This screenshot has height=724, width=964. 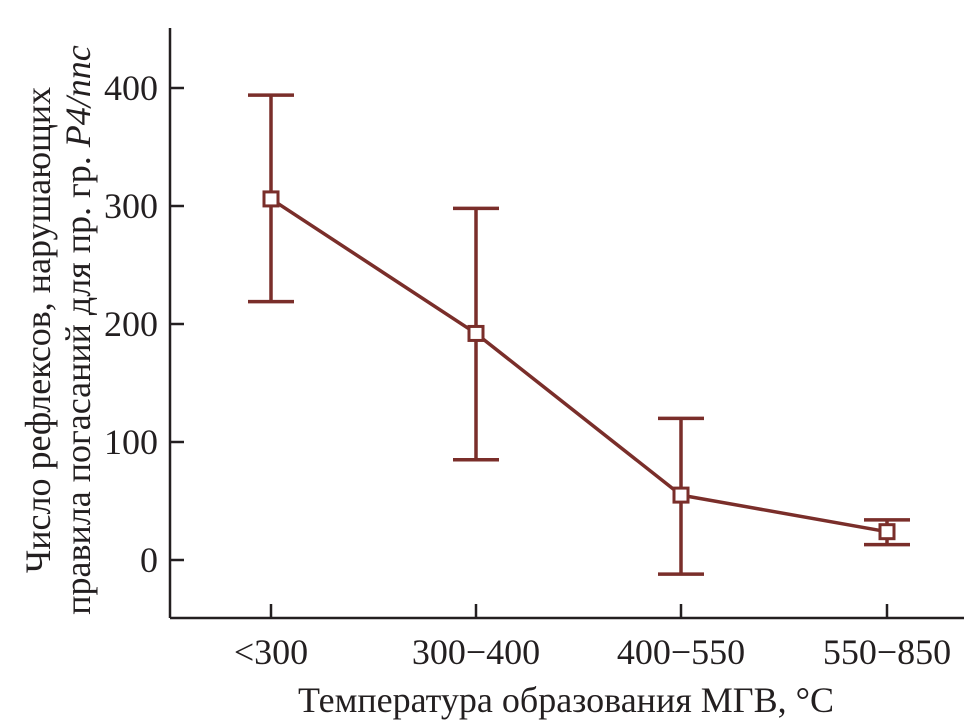 I want to click on y-axis-title-line2-prefix: правила погасаний для пр. гр., so click(x=78, y=381).